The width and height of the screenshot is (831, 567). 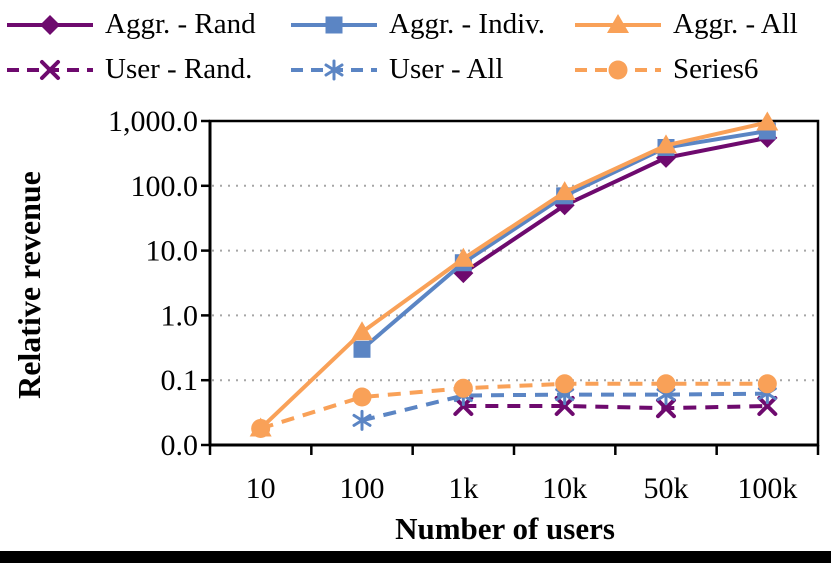 I want to click on x-tick-label: 50k, so click(x=666, y=488).